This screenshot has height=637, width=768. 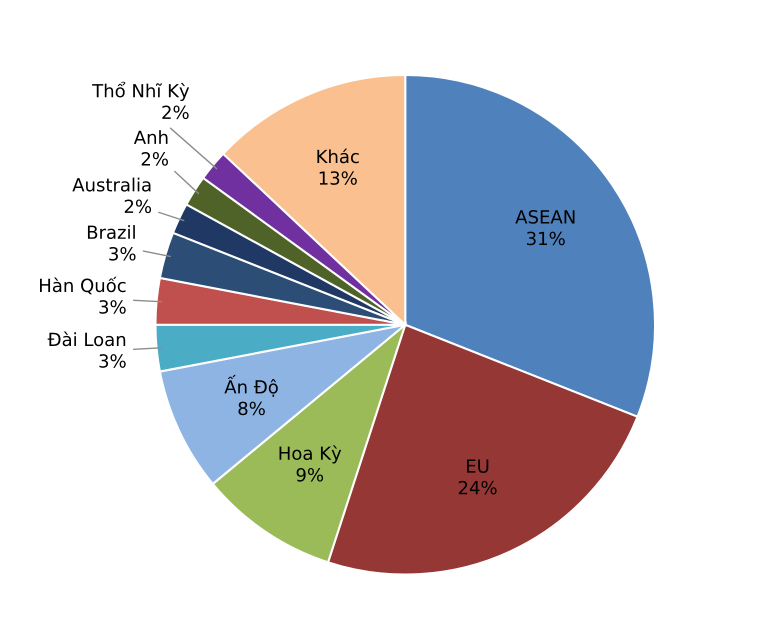 What do you see at coordinates (338, 156) in the screenshot?
I see `slice-label: Khác` at bounding box center [338, 156].